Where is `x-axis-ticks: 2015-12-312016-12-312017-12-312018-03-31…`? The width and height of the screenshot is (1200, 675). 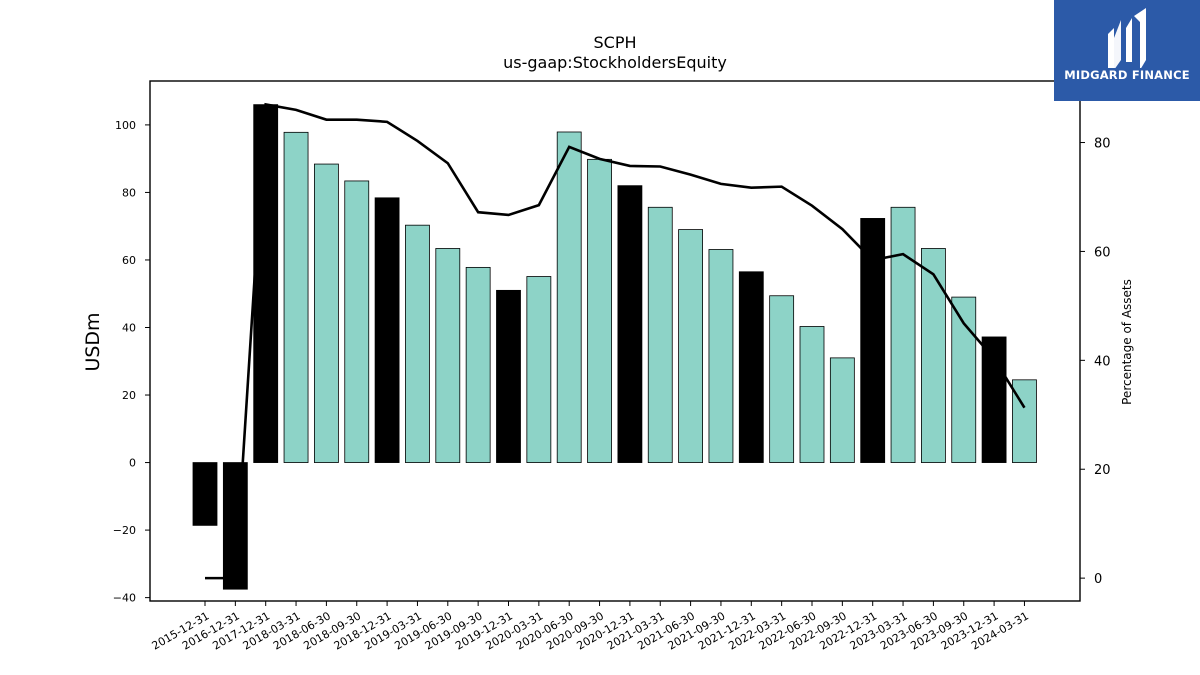 x-axis-ticks: 2015-12-312016-12-312017-12-312018-03-31… is located at coordinates (590, 627).